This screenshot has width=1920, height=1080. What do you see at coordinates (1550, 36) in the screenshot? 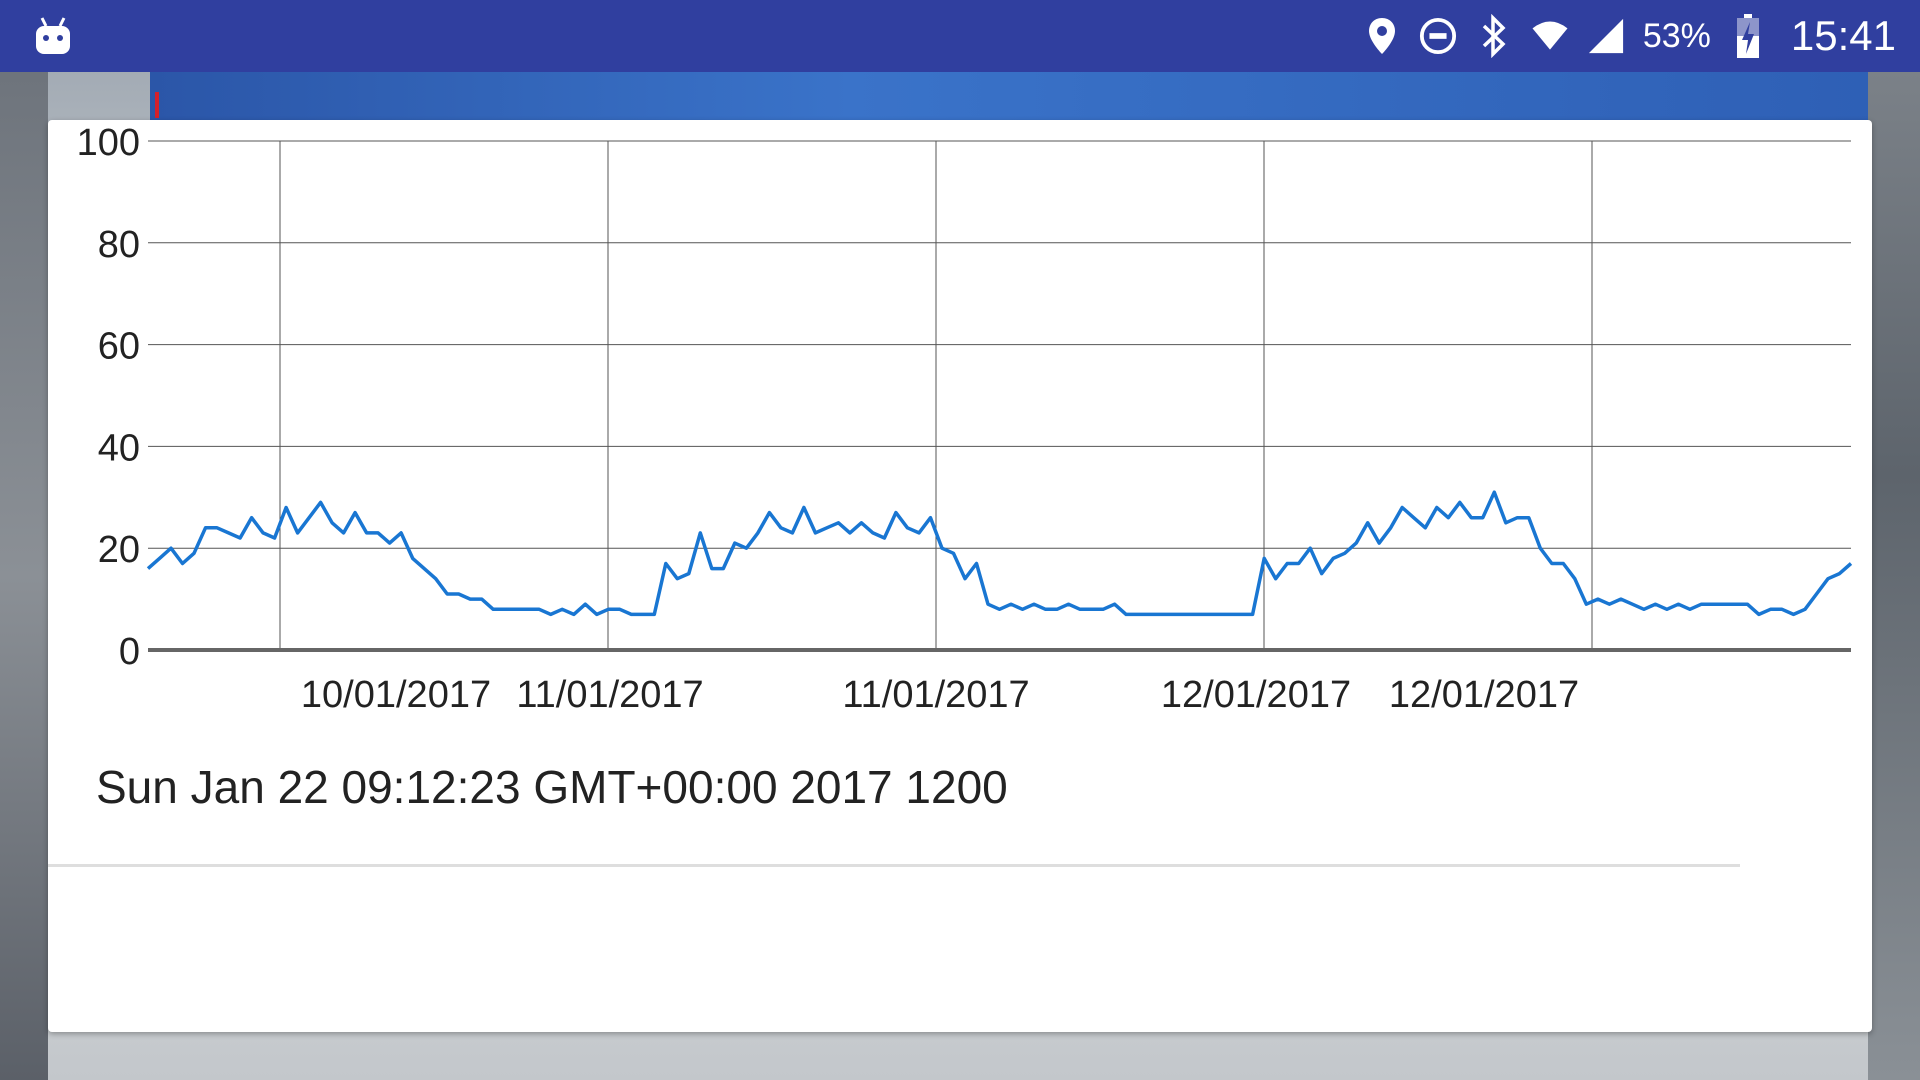
I see `wifi-icon` at bounding box center [1550, 36].